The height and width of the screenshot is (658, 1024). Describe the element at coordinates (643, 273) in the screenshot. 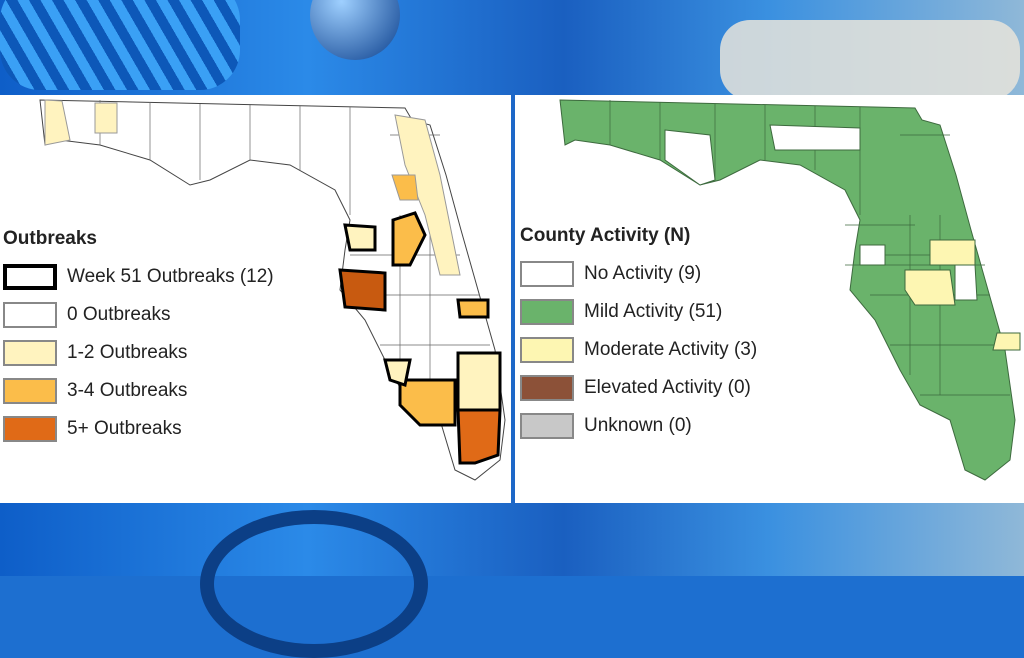

I see `legend-label: No Activity (9)` at that location.